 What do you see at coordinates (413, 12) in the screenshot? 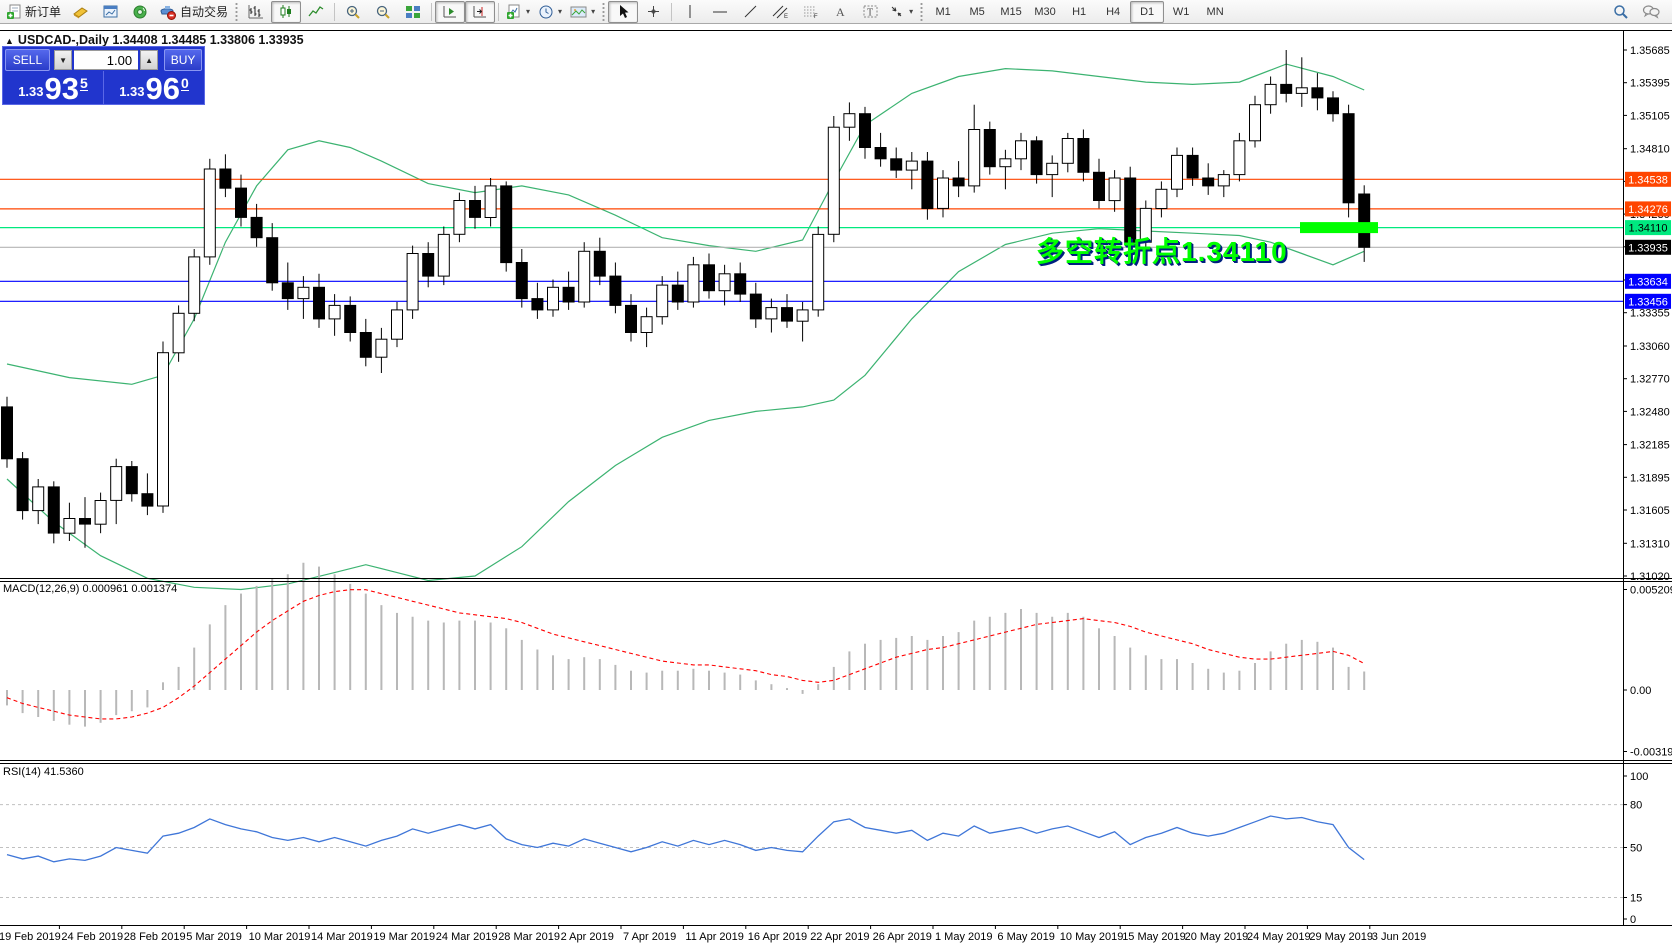
I see `tile-windows-button` at bounding box center [413, 12].